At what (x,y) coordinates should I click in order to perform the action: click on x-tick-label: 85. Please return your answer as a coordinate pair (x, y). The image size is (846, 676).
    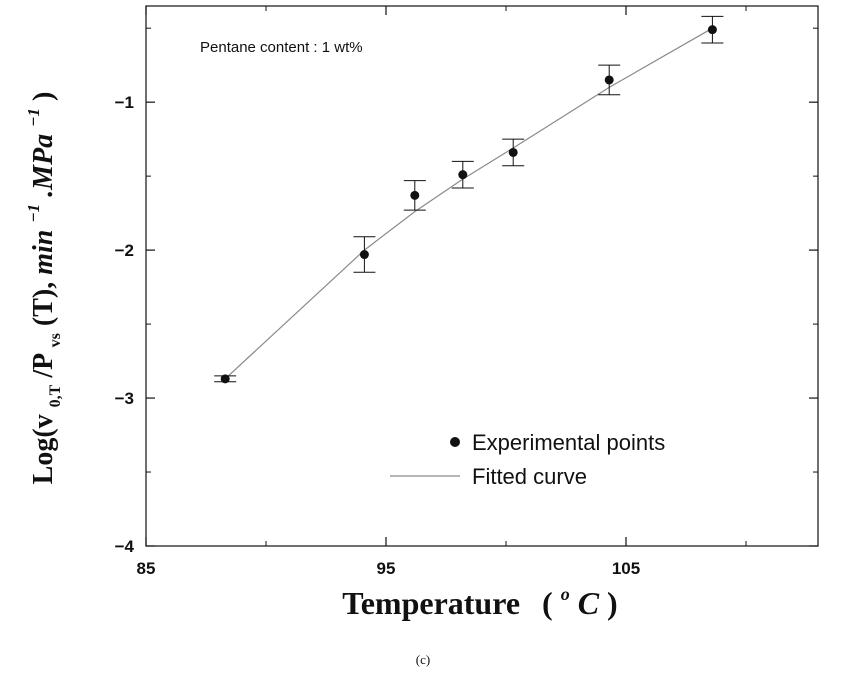
    Looking at the image, I should click on (146, 568).